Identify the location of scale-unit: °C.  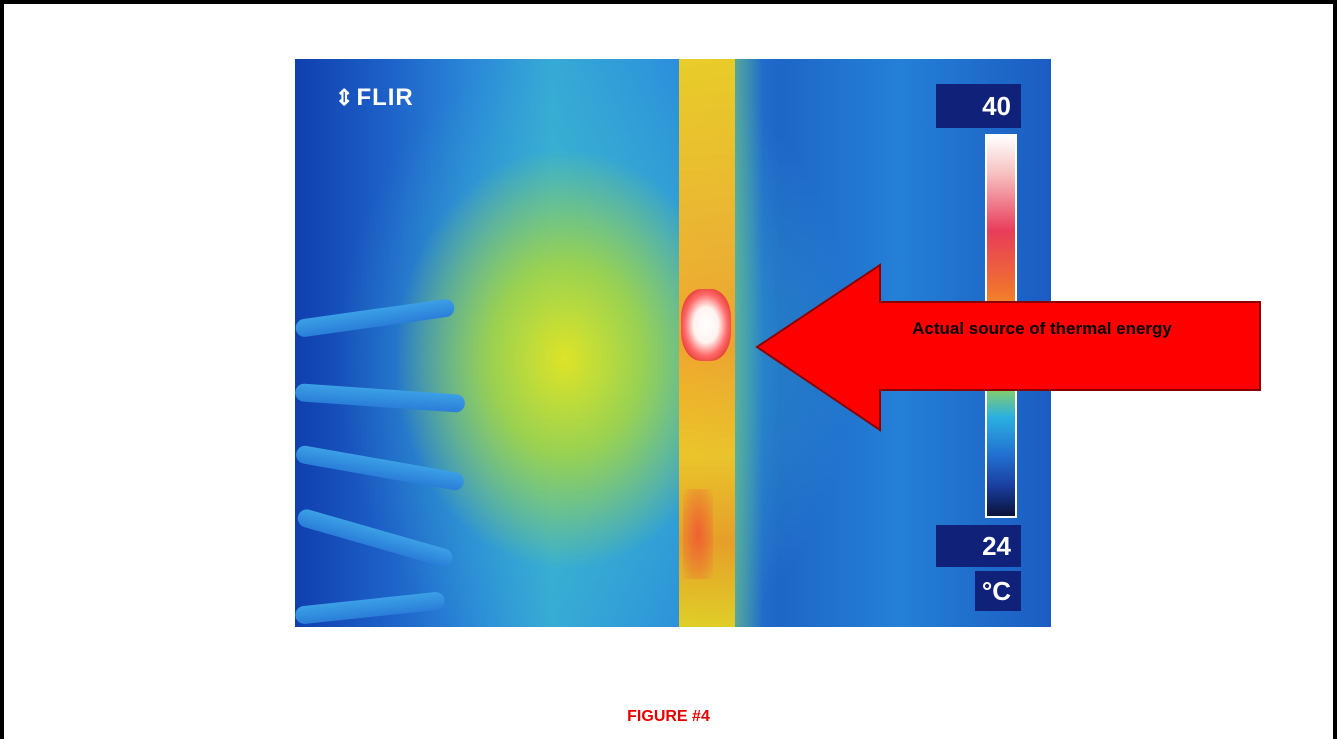
(998, 591).